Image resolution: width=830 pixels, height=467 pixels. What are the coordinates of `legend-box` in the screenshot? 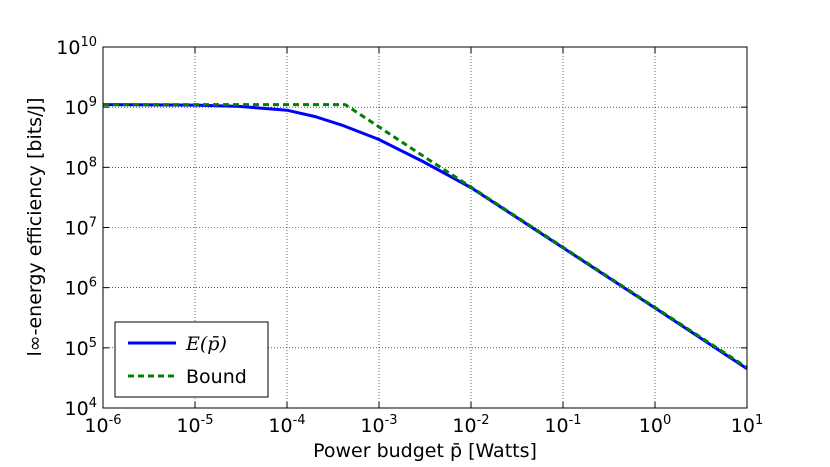 It's located at (191, 359).